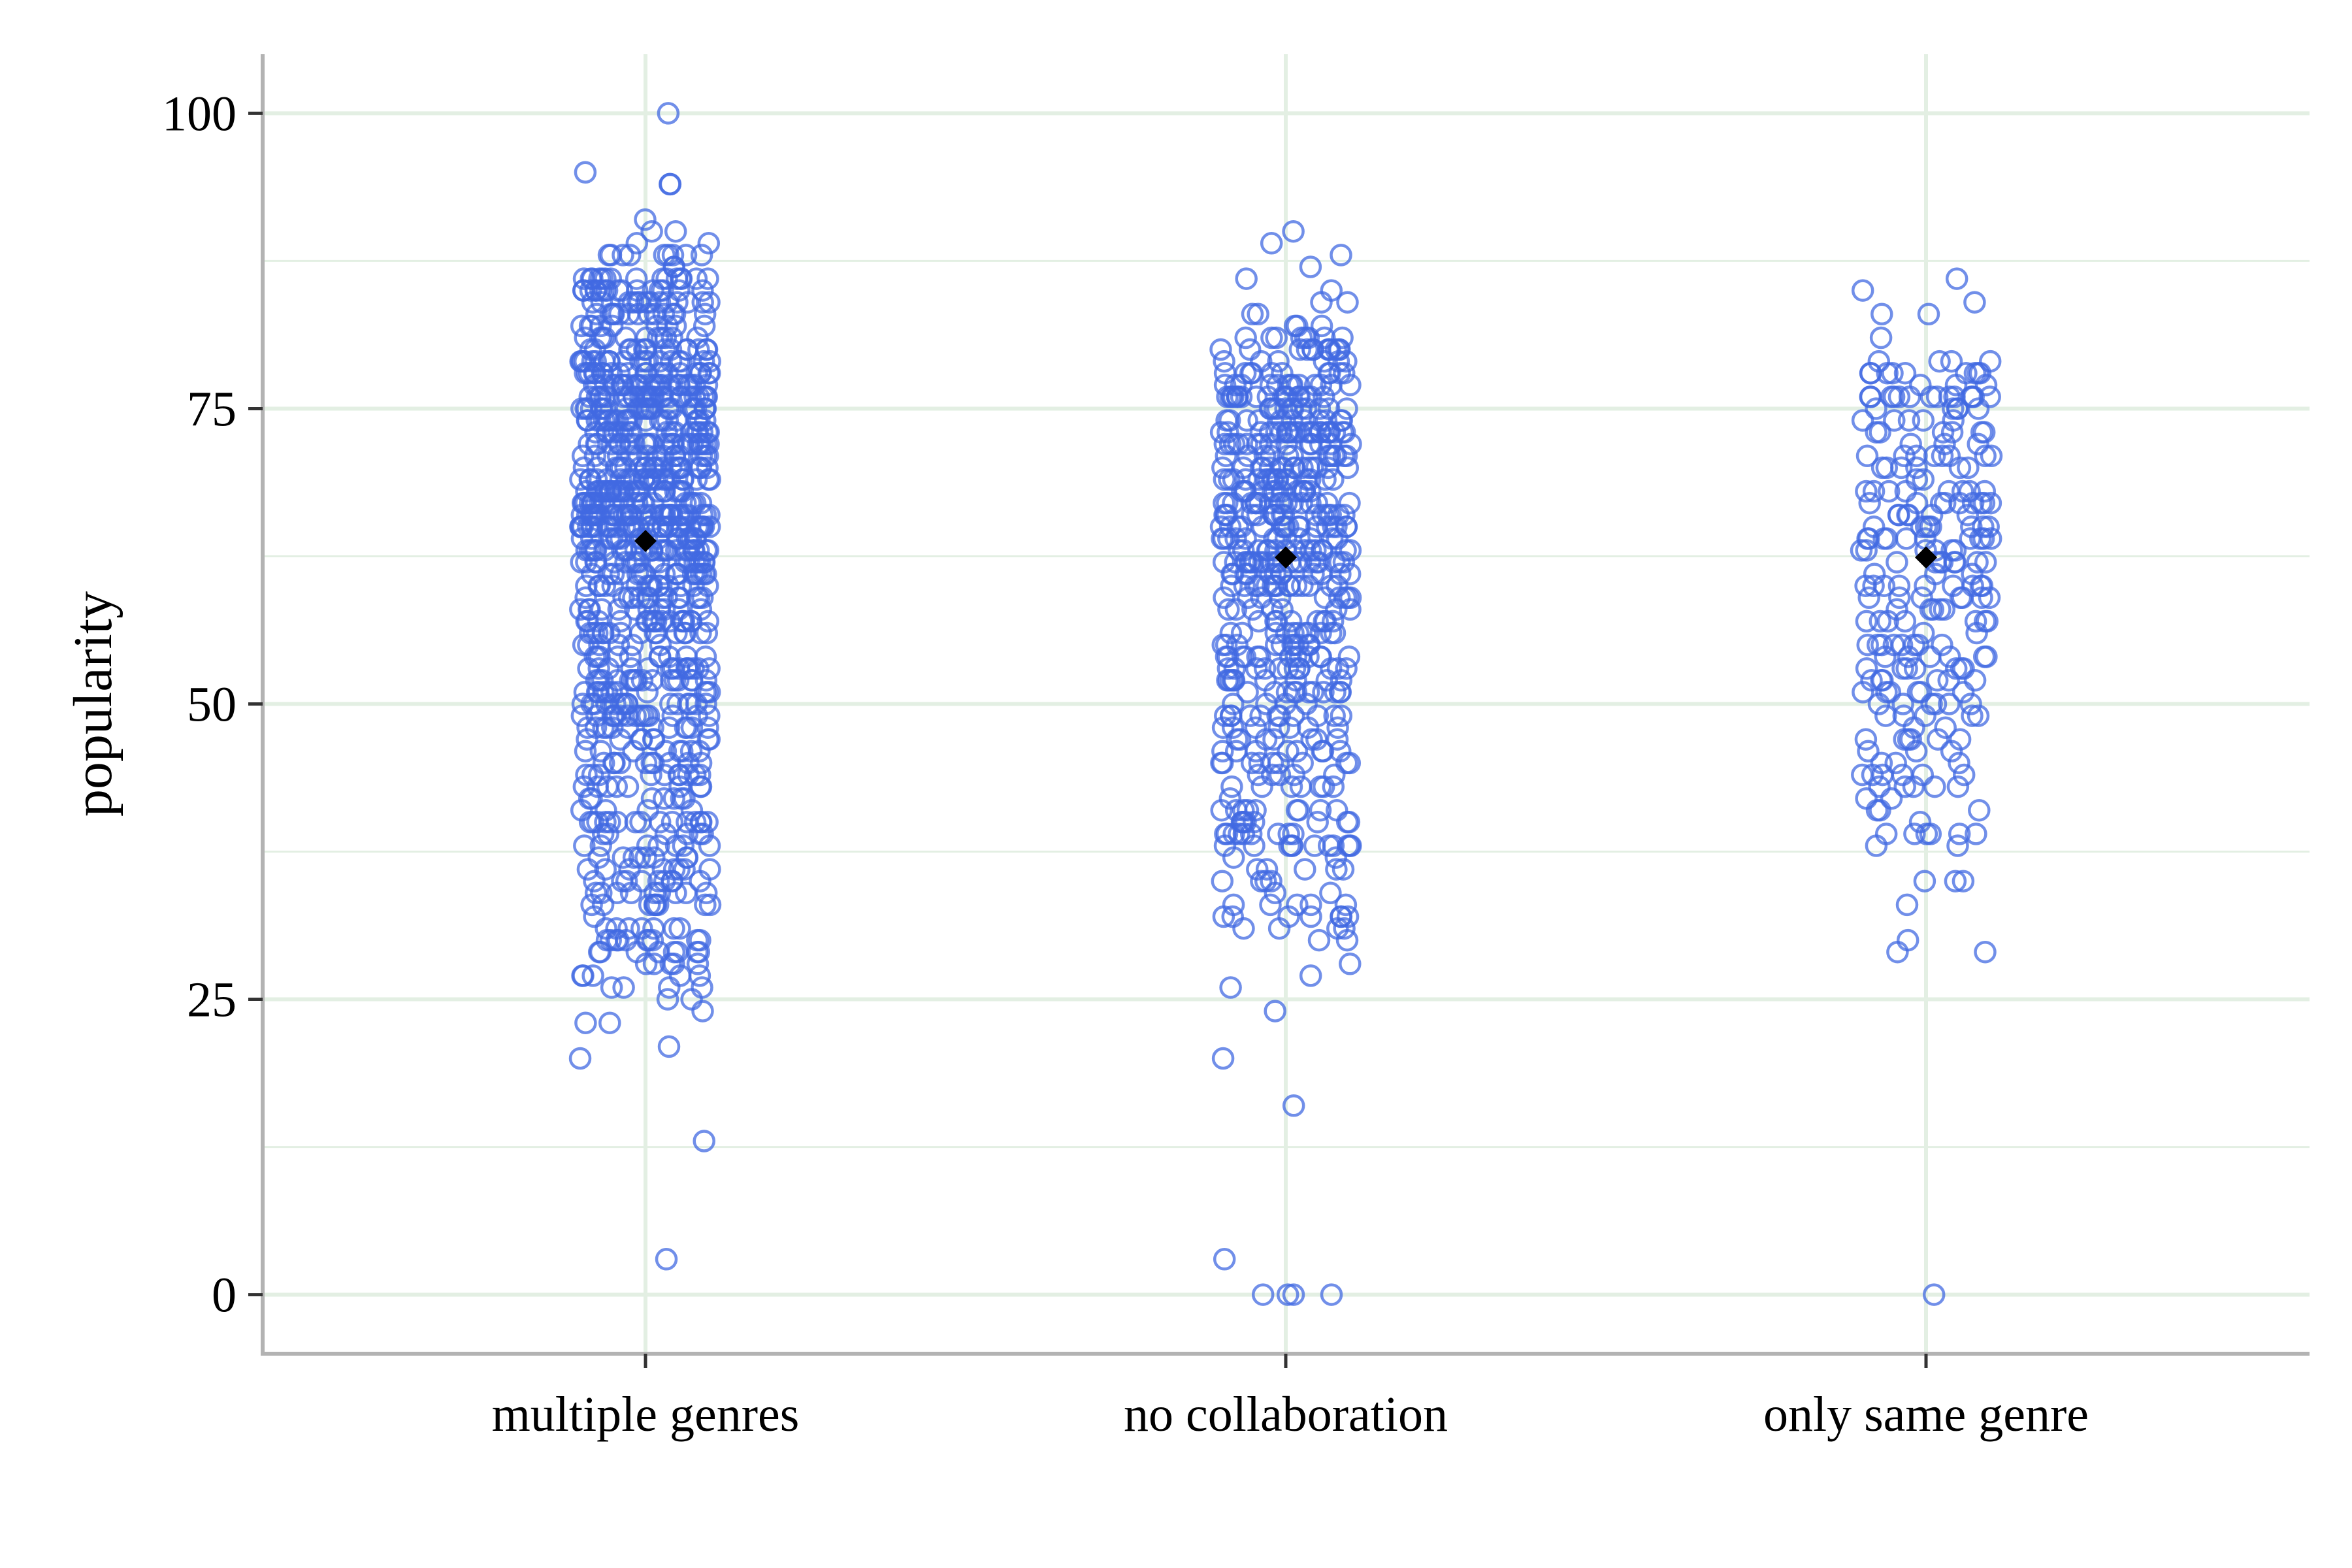  Describe the element at coordinates (199, 113) in the screenshot. I see `y-tick-label: 100` at that location.